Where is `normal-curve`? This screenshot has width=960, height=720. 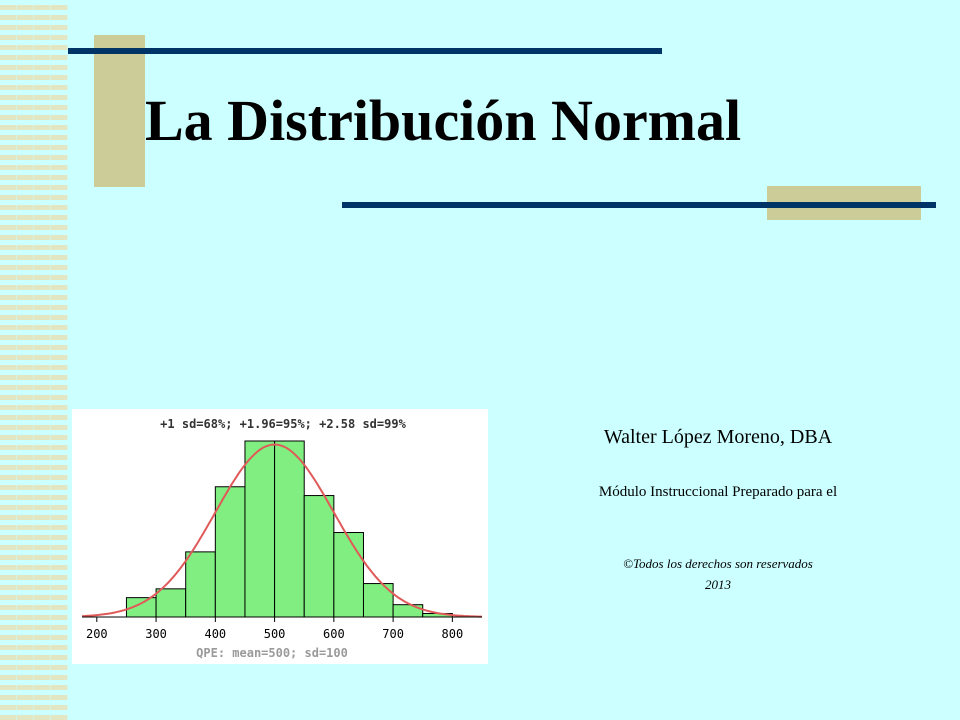 normal-curve is located at coordinates (281, 530).